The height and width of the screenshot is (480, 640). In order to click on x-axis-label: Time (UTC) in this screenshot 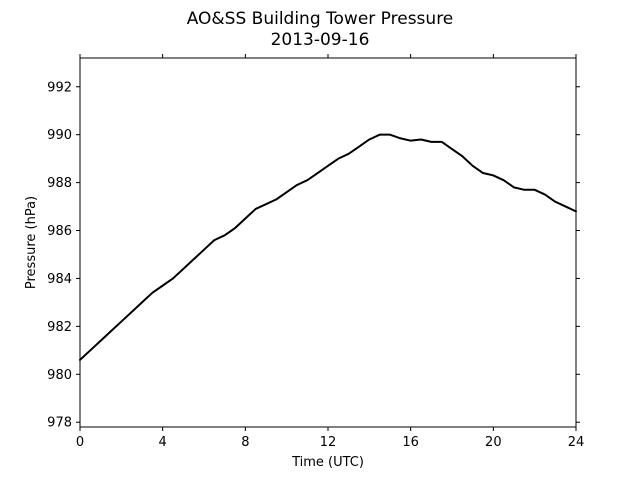, I will do `click(327, 462)`.